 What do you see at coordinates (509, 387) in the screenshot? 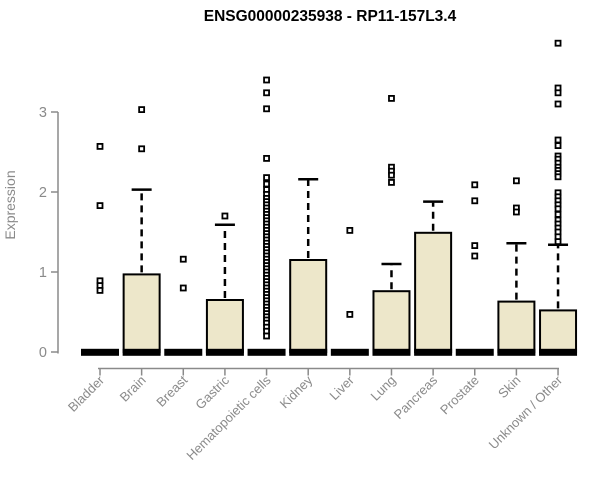
I see `x-axis-label: Skin` at bounding box center [509, 387].